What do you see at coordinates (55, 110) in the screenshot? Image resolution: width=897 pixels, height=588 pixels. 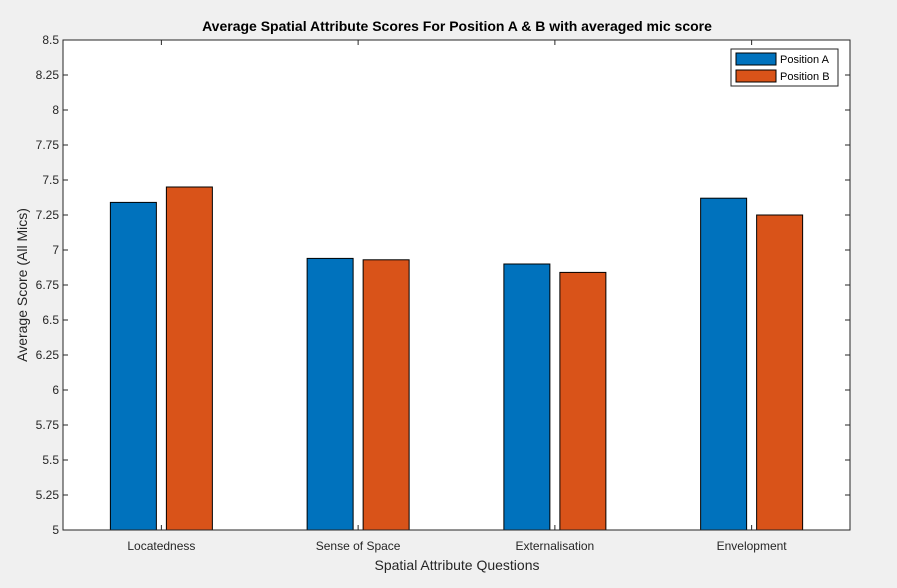 I see `y-tick-label: 8` at bounding box center [55, 110].